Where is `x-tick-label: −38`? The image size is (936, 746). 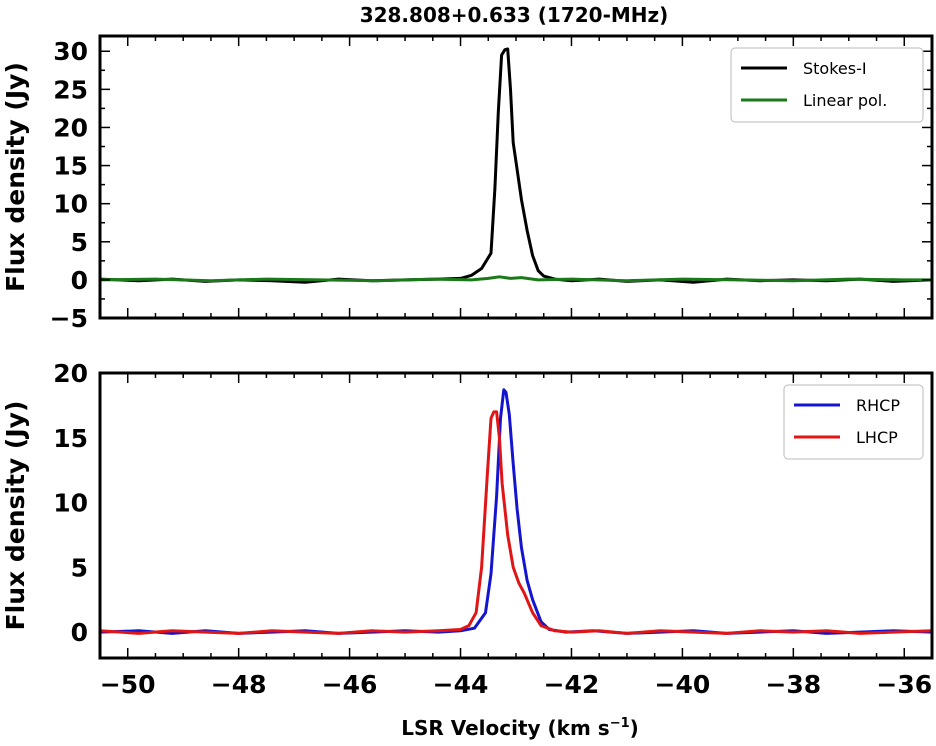
x-tick-label: −38 is located at coordinates (793, 684).